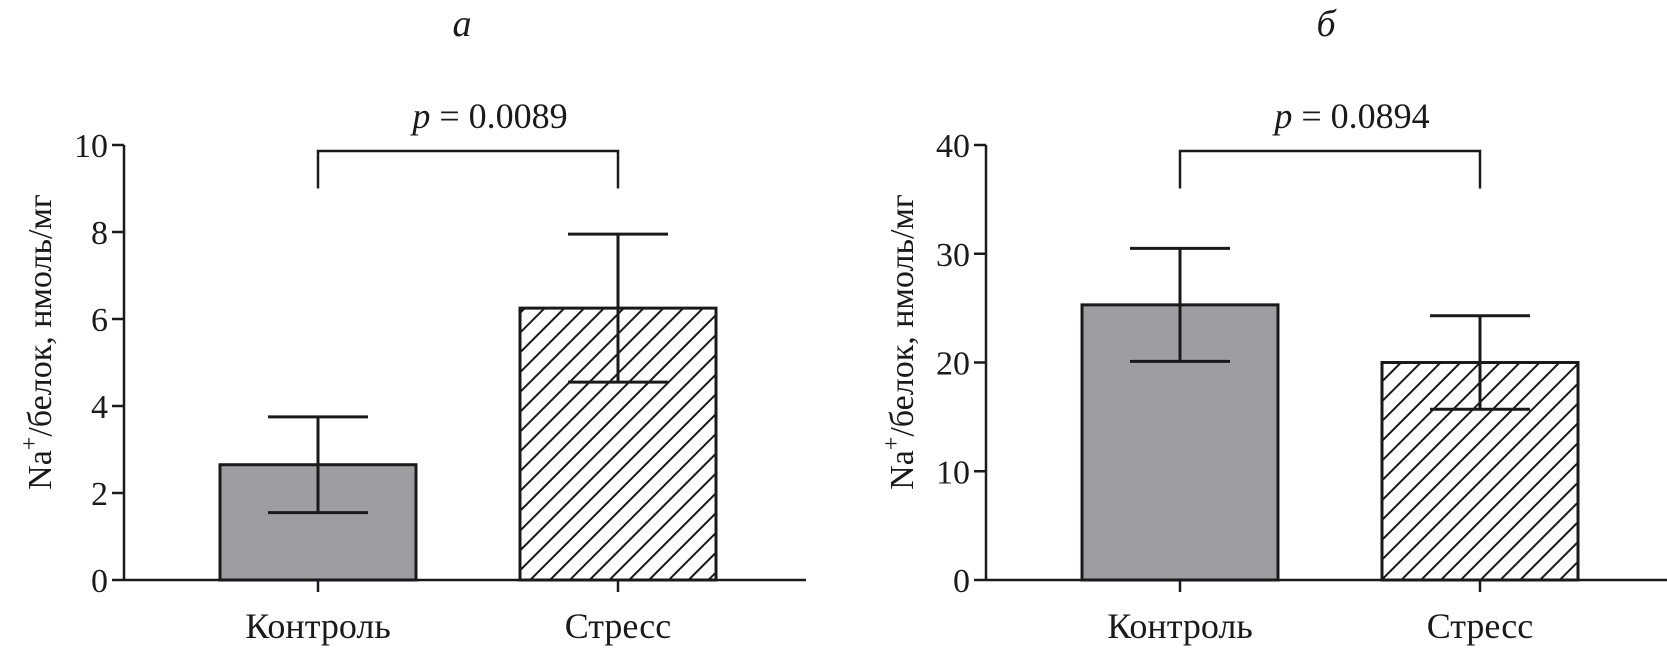 This screenshot has width=1667, height=652. What do you see at coordinates (953, 472) in the screenshot?
I see `y-tick-label-b-1: 10` at bounding box center [953, 472].